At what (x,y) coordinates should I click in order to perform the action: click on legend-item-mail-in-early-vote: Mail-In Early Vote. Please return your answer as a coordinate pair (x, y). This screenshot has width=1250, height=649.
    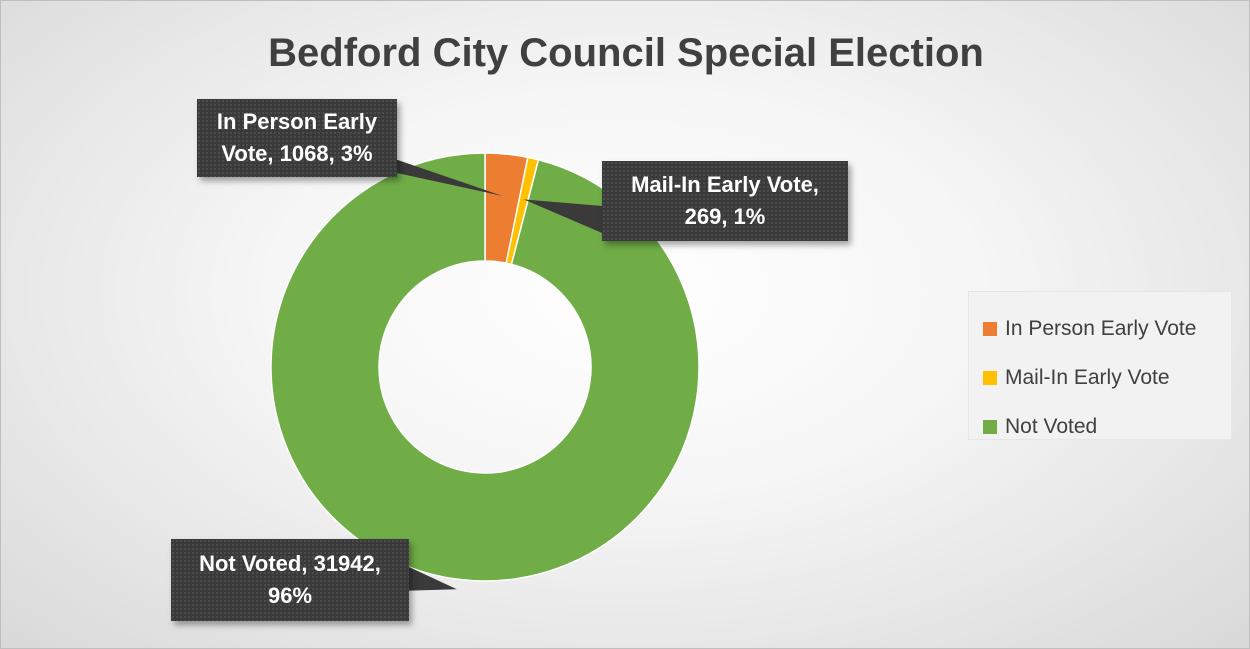
    Looking at the image, I should click on (1107, 377).